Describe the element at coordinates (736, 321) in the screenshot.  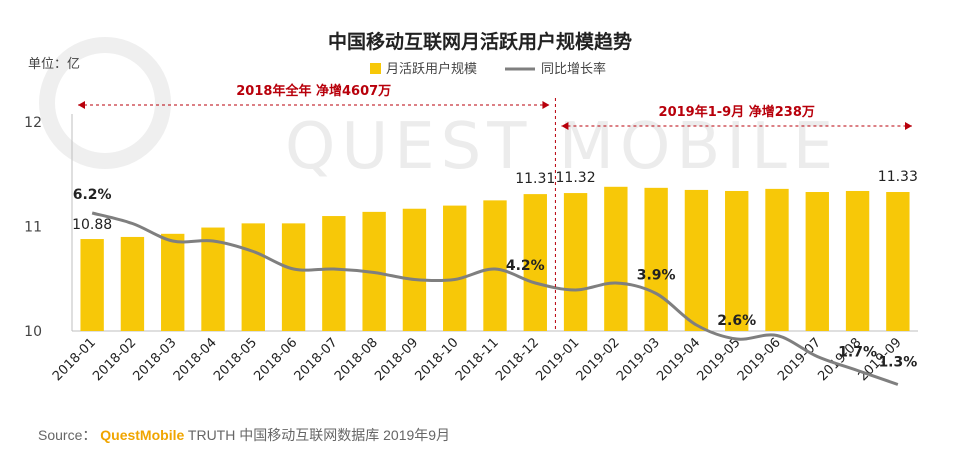
I see `growth-rate-label: 2.6%` at that location.